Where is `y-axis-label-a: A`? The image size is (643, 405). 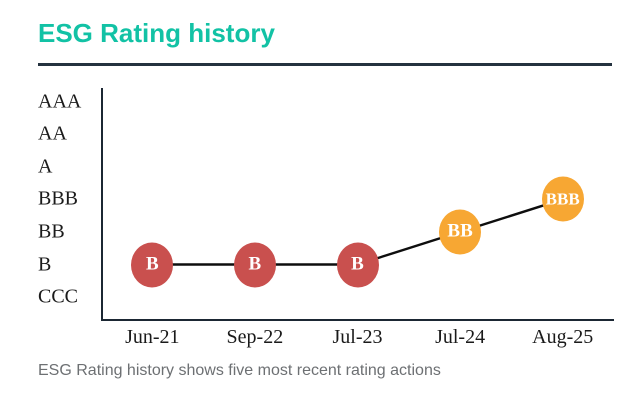
y-axis-label-a: A is located at coordinates (45, 166).